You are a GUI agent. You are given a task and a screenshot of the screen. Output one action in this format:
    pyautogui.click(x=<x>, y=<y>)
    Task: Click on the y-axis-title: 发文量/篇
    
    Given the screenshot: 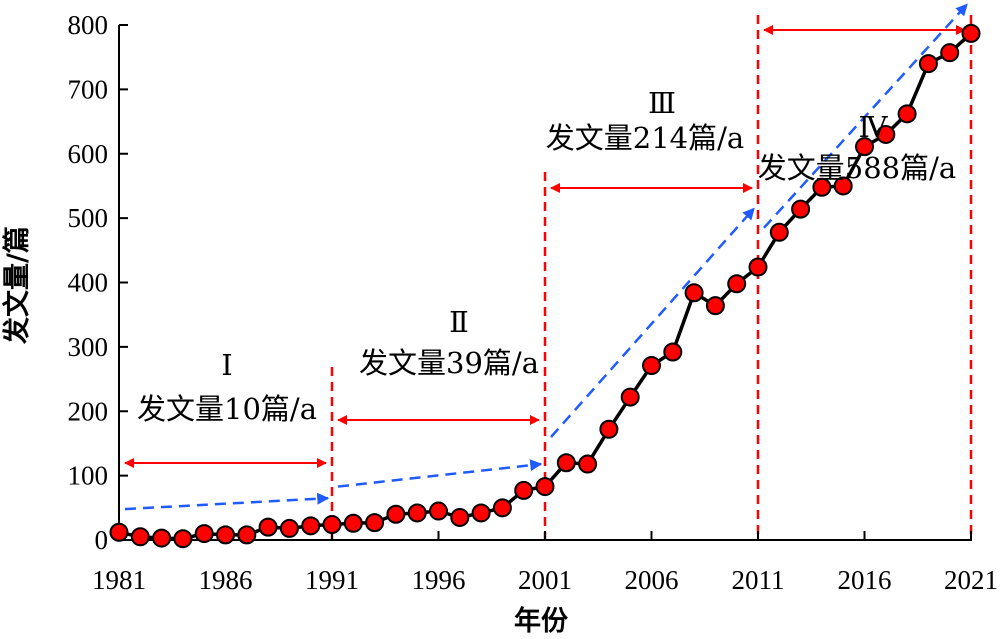 What is the action you would take?
    pyautogui.click(x=17, y=285)
    